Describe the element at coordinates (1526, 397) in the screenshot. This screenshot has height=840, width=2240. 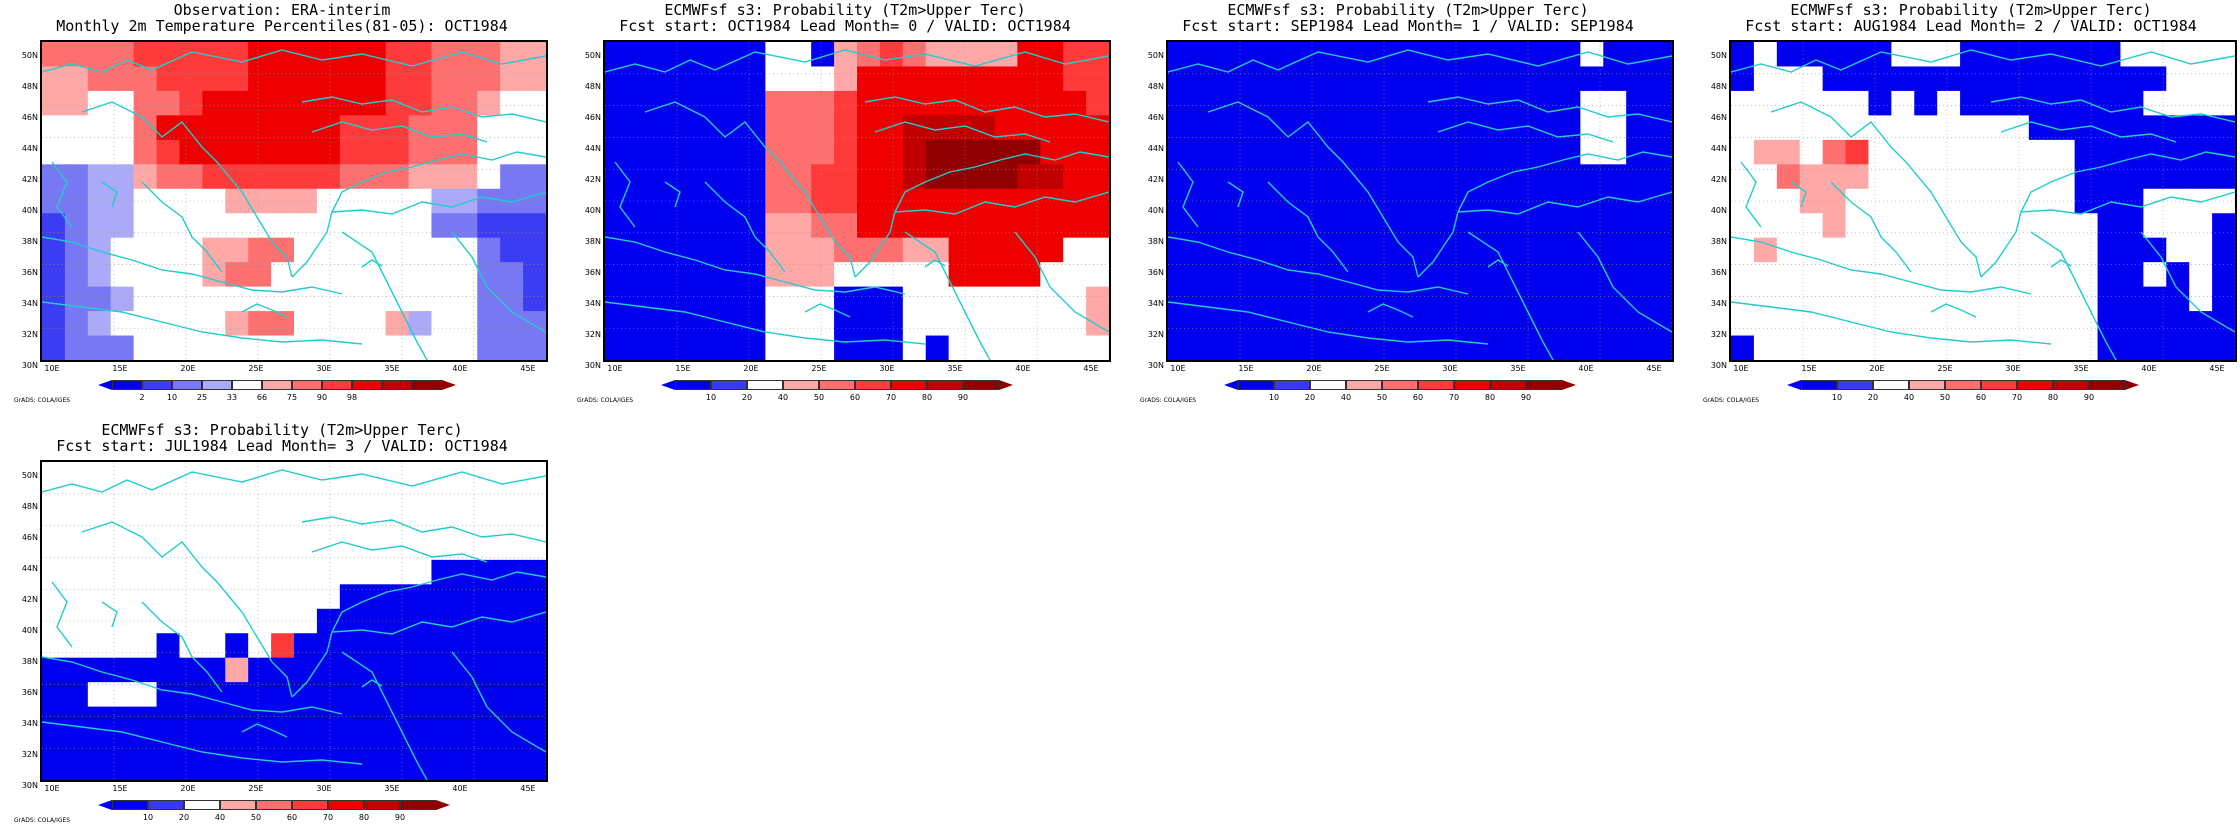
I see `colorbar-tick-label: 90` at that location.